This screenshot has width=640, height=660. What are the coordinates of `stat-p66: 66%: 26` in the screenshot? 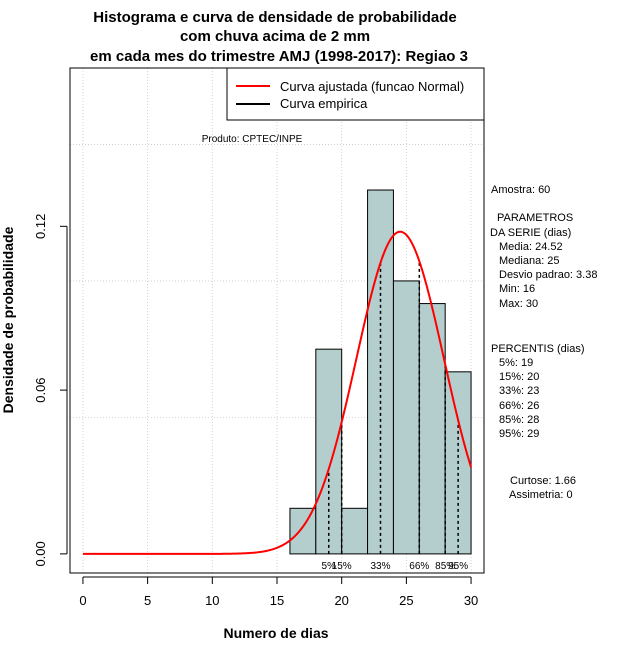 It's located at (519, 406).